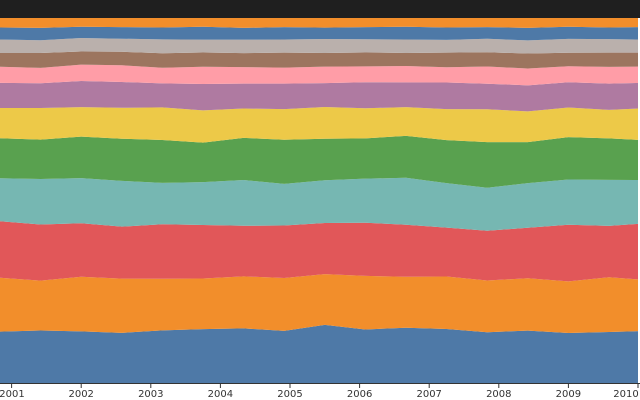 The image size is (640, 400). What do you see at coordinates (320, 391) in the screenshot?
I see `x-axis: 2001 2002 2003 2004 2005 2006 2007 2008 2009 2010` at bounding box center [320, 391].